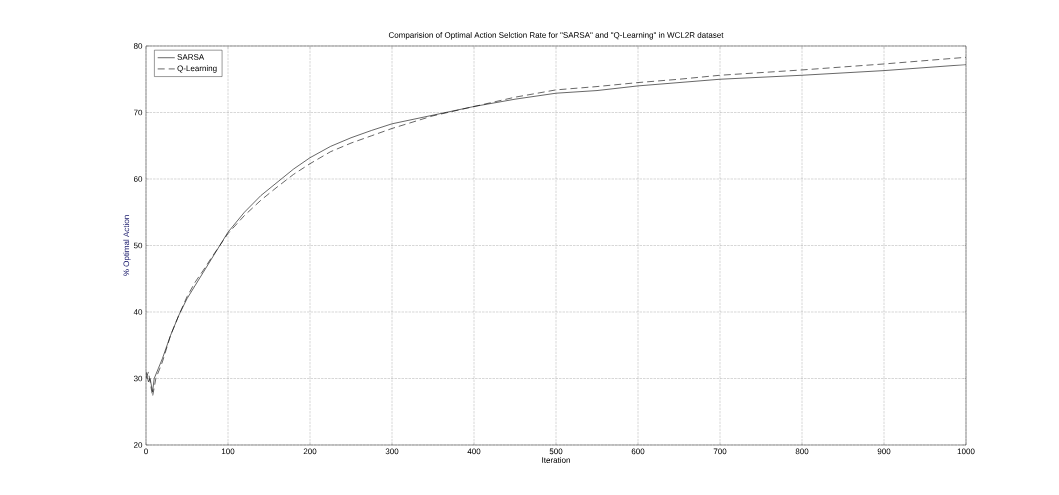  I want to click on x-tick-label: 700, so click(720, 451).